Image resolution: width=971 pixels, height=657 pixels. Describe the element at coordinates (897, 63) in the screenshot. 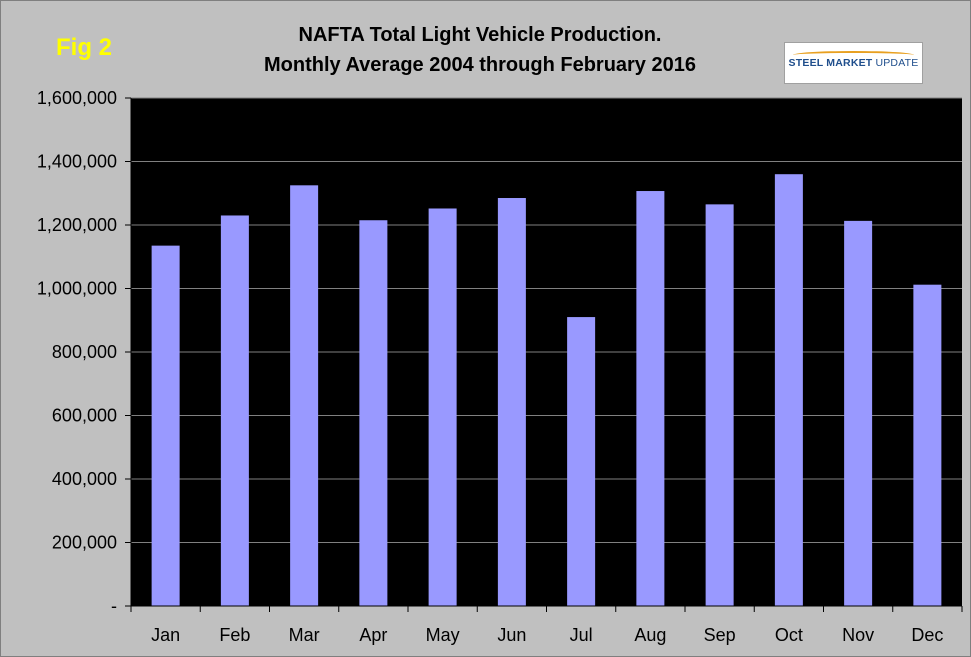

I see `logo-text-light: UPDATE` at that location.